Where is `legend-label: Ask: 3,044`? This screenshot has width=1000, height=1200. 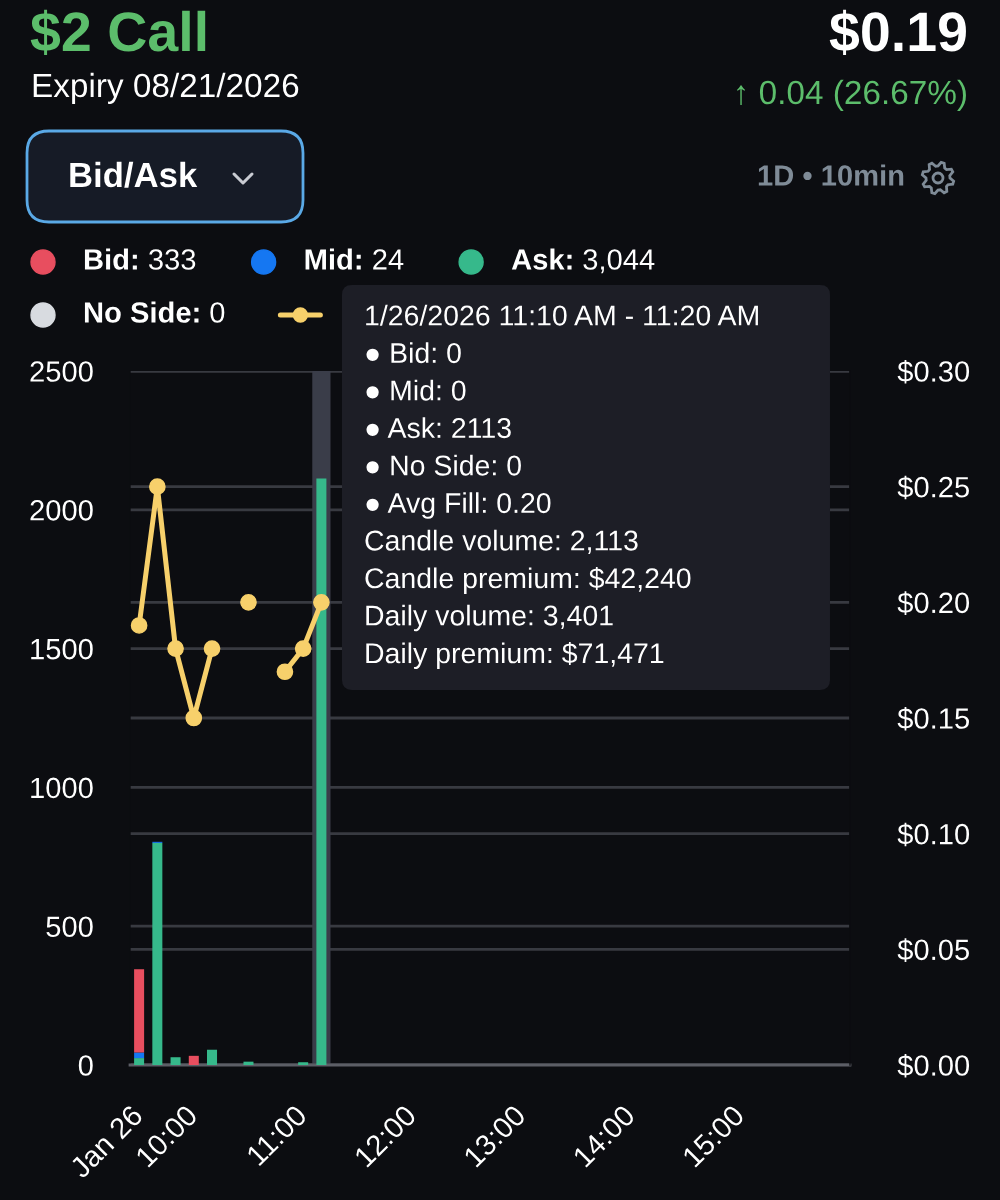
legend-label: Ask: 3,044 is located at coordinates (583, 261).